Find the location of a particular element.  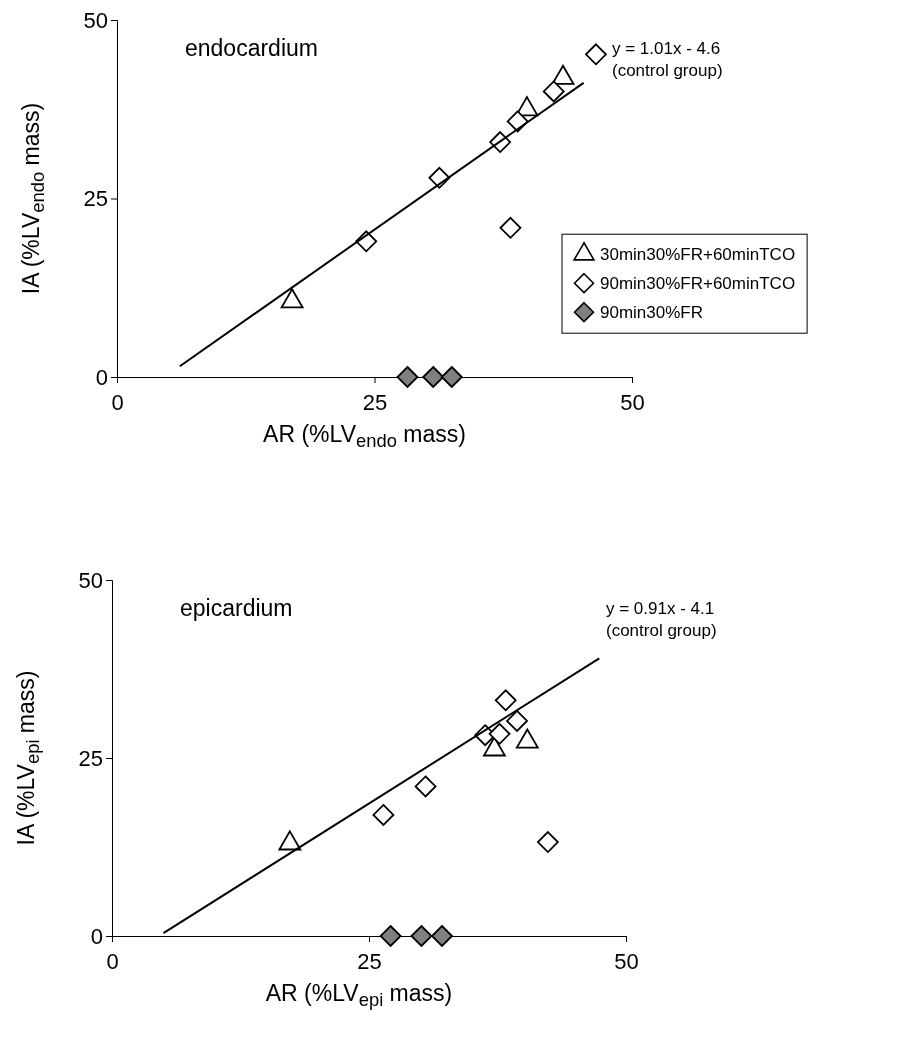

legend-label: 30min30%FR+60minTCO is located at coordinates (698, 255).